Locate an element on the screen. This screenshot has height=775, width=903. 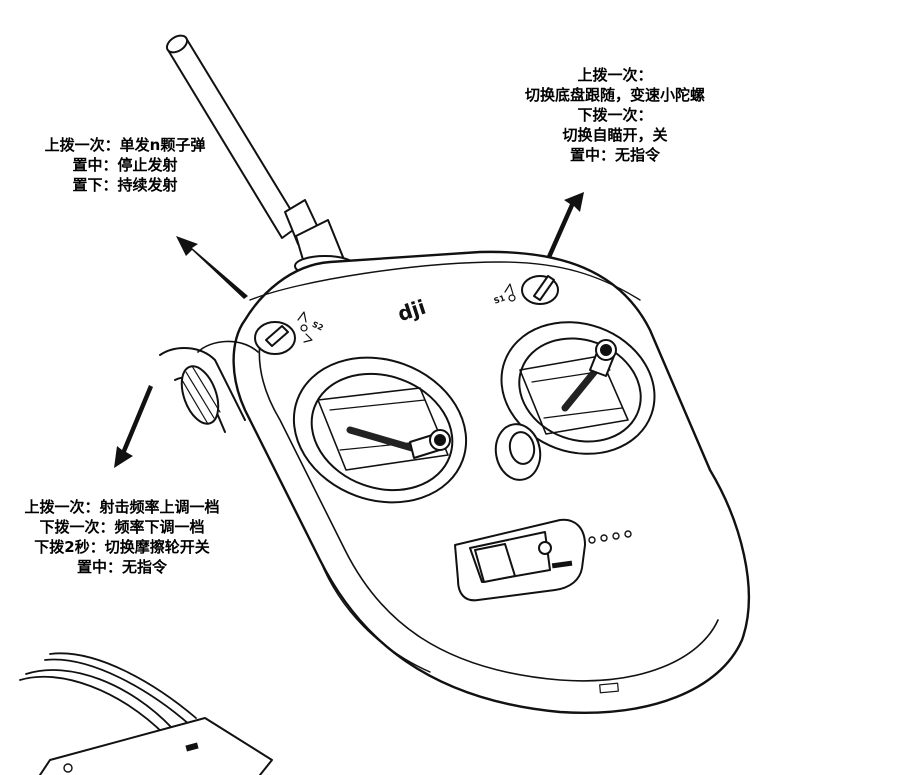
left-switch-note: 上拨一次：单发n颗子弹 置中：停止发射 置下：持续发射 is located at coordinates (125, 165).